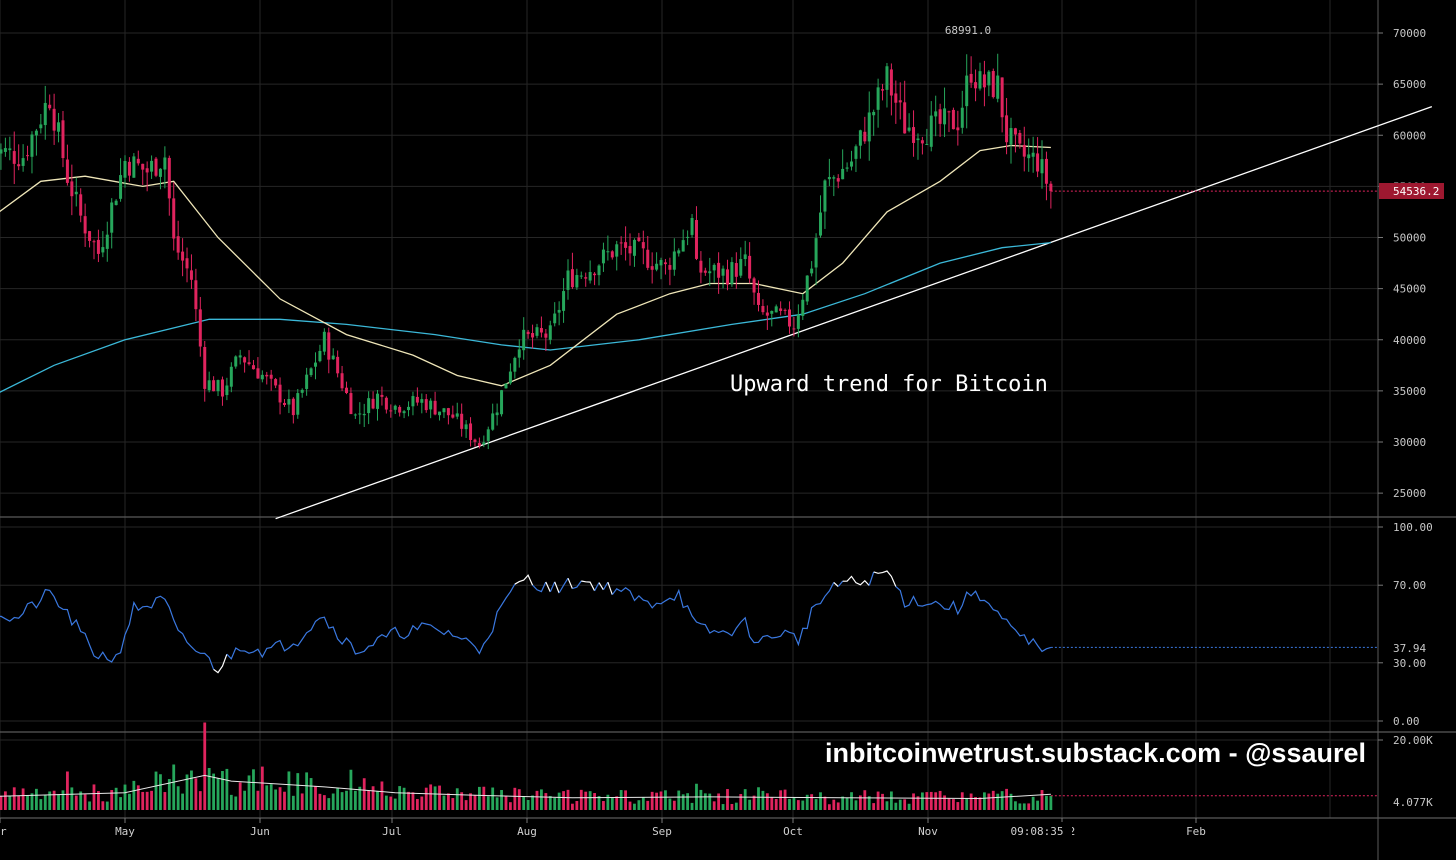 The image size is (1456, 860). I want to click on rsi-layer, so click(689, 622).